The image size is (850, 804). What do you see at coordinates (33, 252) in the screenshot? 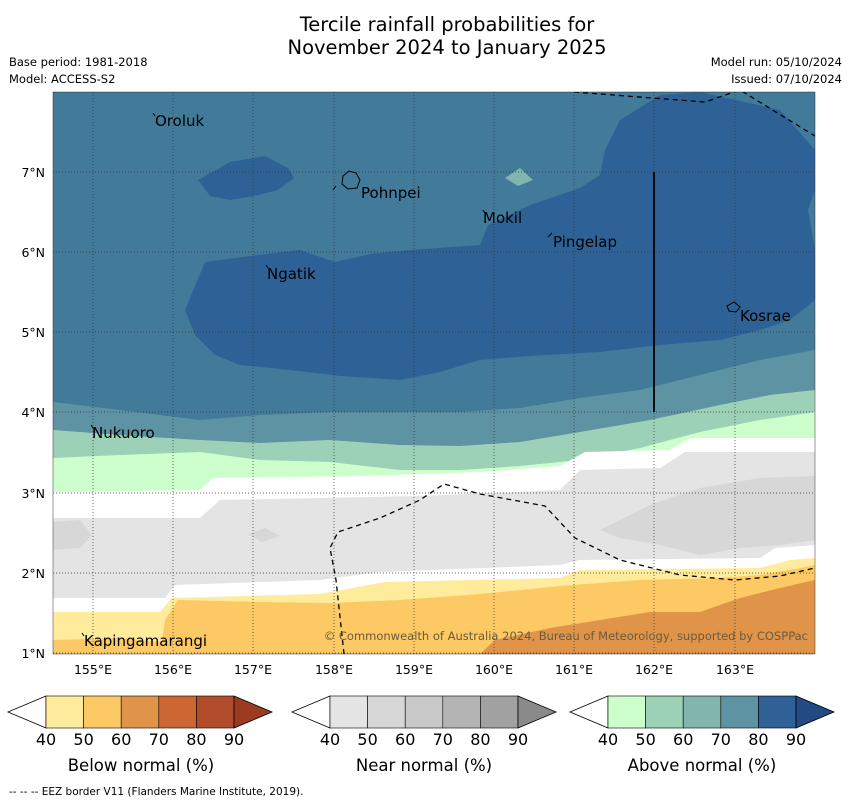
I see `lat-tick: 6°N` at bounding box center [33, 252].